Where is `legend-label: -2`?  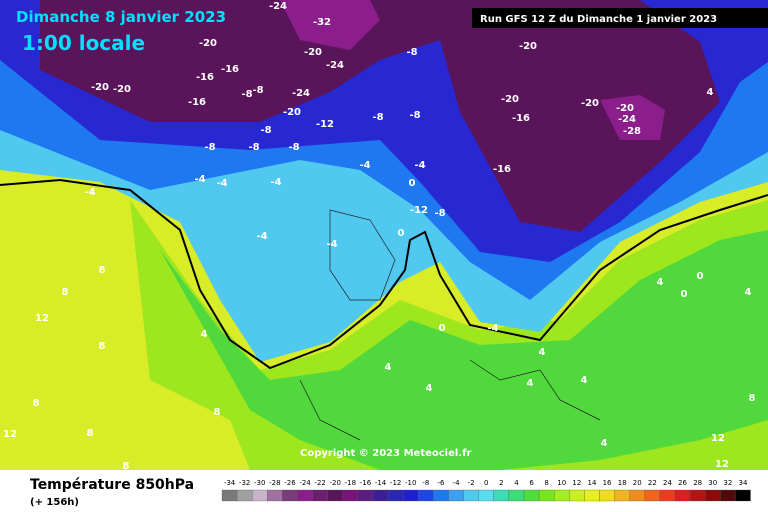
legend-label: -2 is located at coordinates (471, 483).